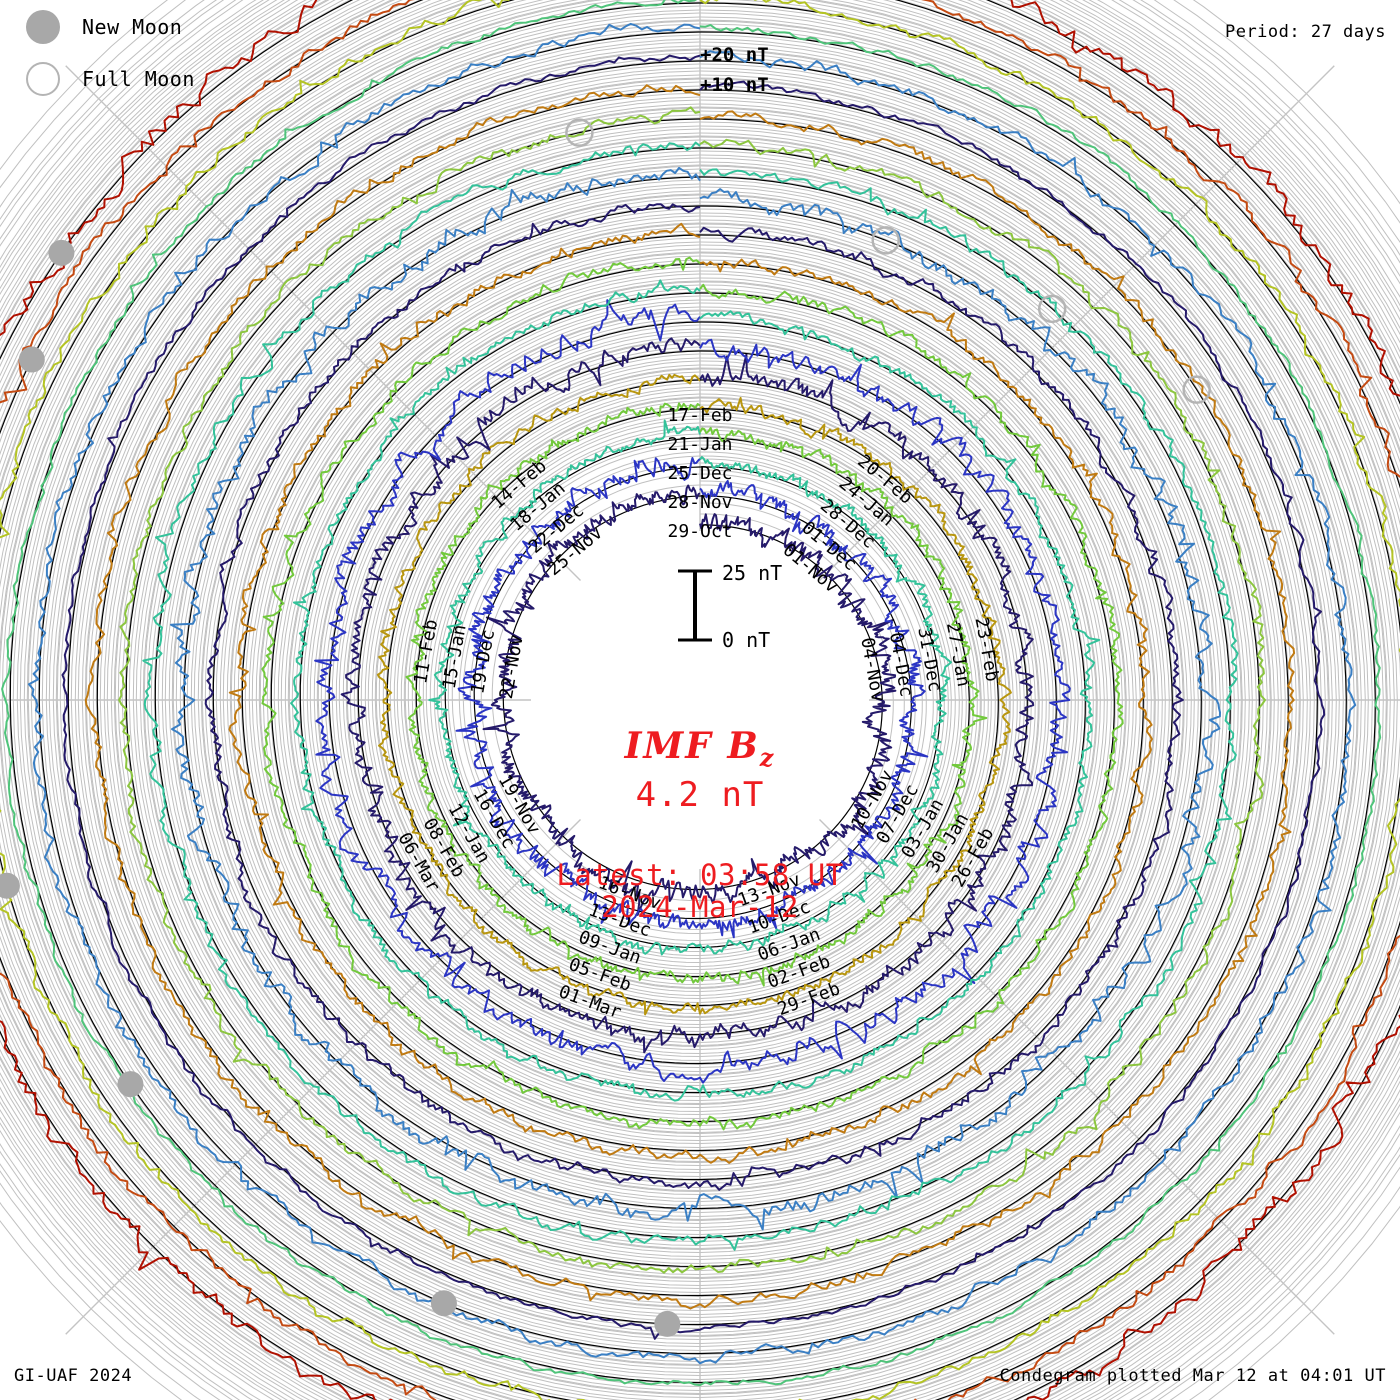 This screenshot has width=1400, height=1400. What do you see at coordinates (767, 758) in the screenshot?
I see `center-title-sub: z` at bounding box center [767, 758].